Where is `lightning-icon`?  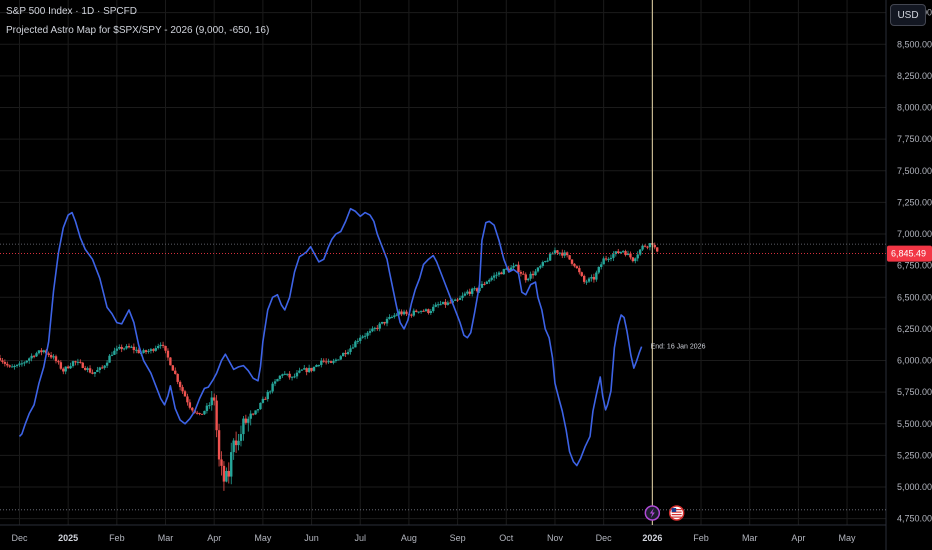 lightning-icon is located at coordinates (652, 513).